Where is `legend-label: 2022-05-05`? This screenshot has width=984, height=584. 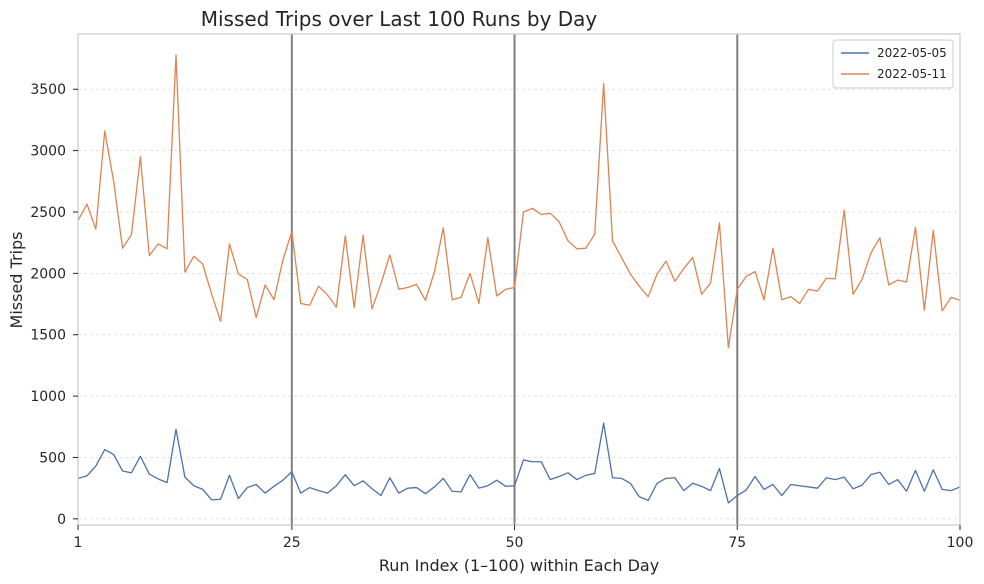
legend-label: 2022-05-05 is located at coordinates (912, 53).